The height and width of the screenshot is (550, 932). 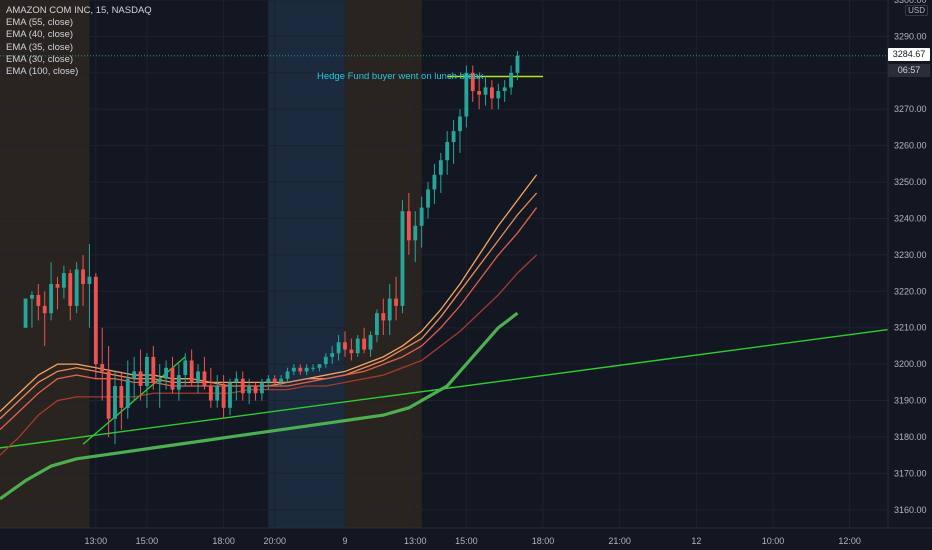 What do you see at coordinates (849, 541) in the screenshot?
I see `time-tick-label: 12:00` at bounding box center [849, 541].